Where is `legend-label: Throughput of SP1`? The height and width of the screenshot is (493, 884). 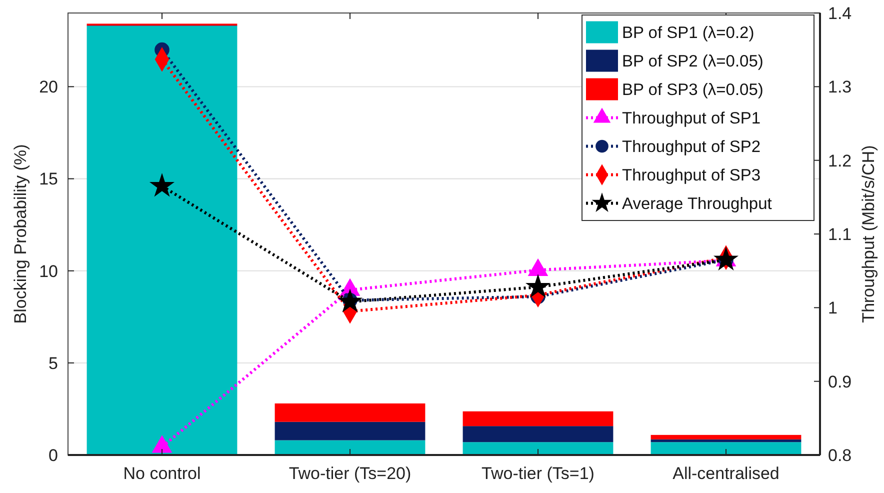
legend-label: Throughput of SP1 is located at coordinates (691, 119).